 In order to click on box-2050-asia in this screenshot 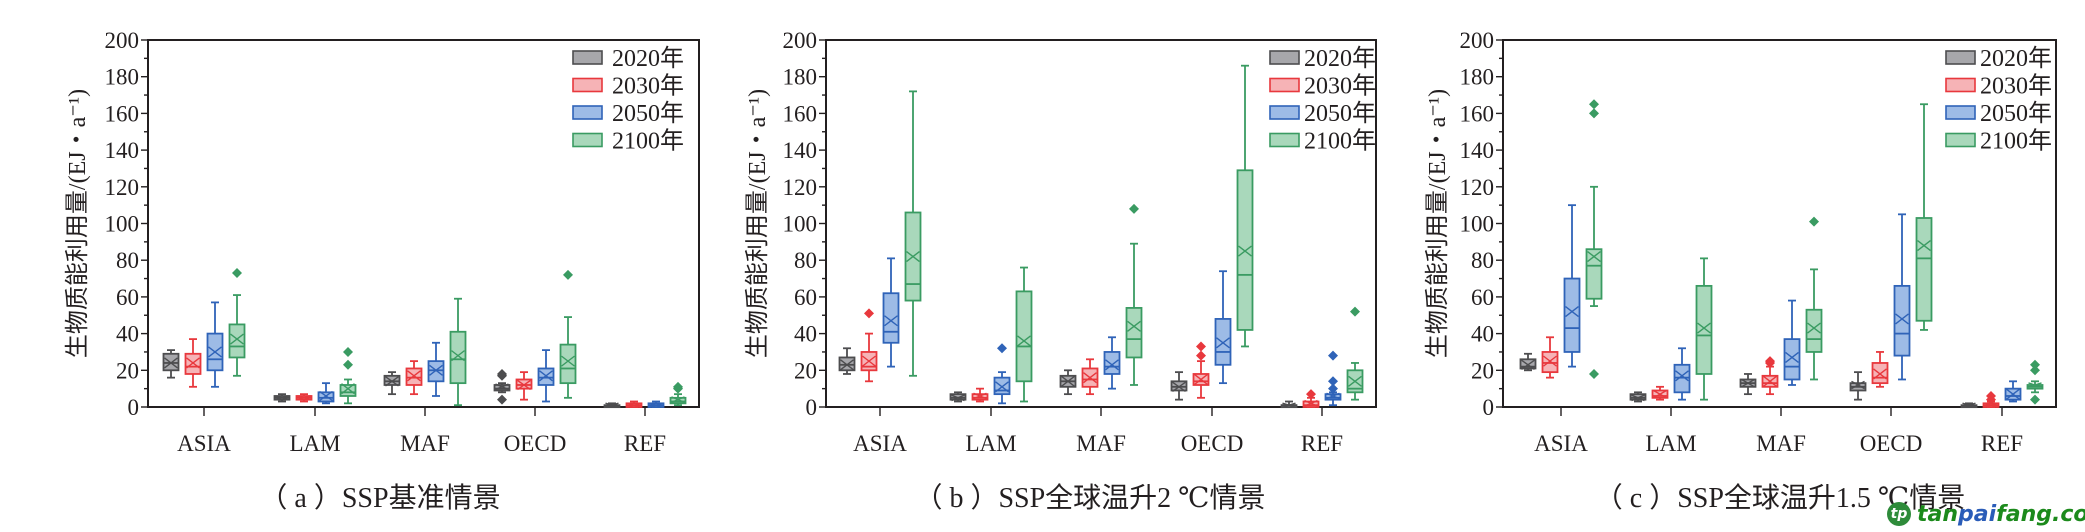, I will do `click(215, 344)`.